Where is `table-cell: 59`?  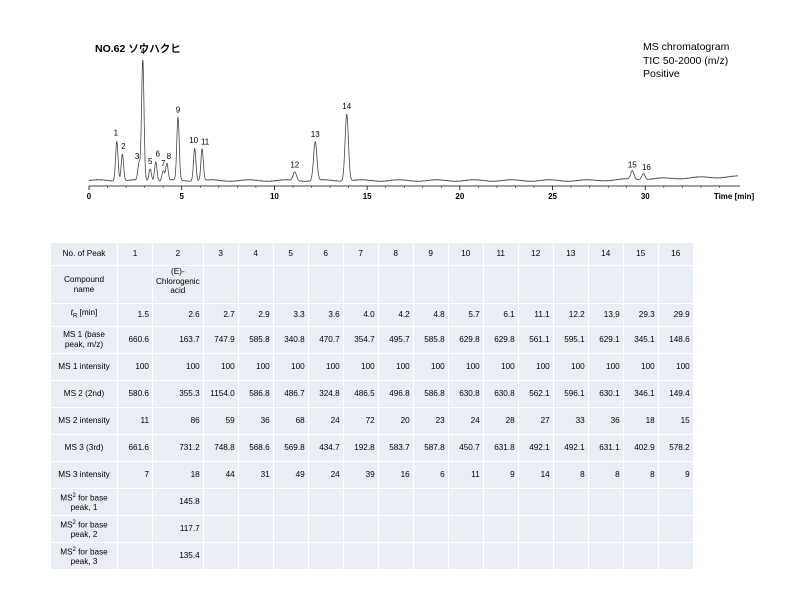 table-cell: 59 is located at coordinates (220, 421).